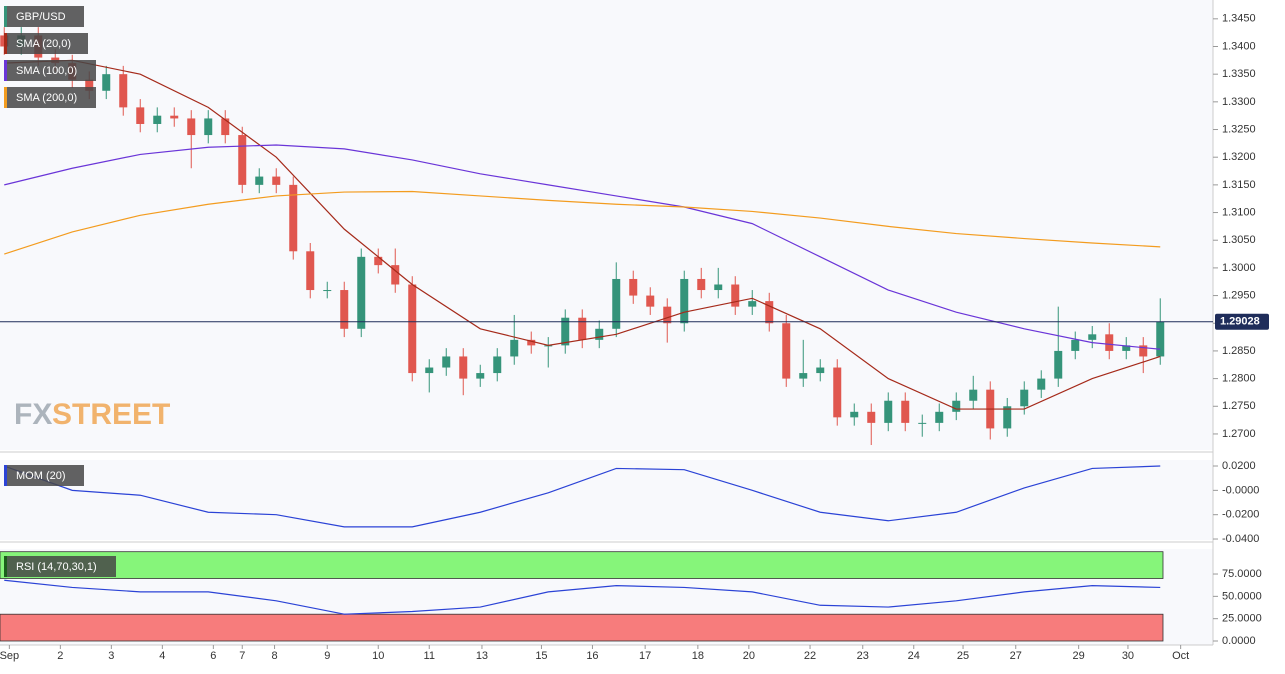  I want to click on price-badge, so click(1242, 321).